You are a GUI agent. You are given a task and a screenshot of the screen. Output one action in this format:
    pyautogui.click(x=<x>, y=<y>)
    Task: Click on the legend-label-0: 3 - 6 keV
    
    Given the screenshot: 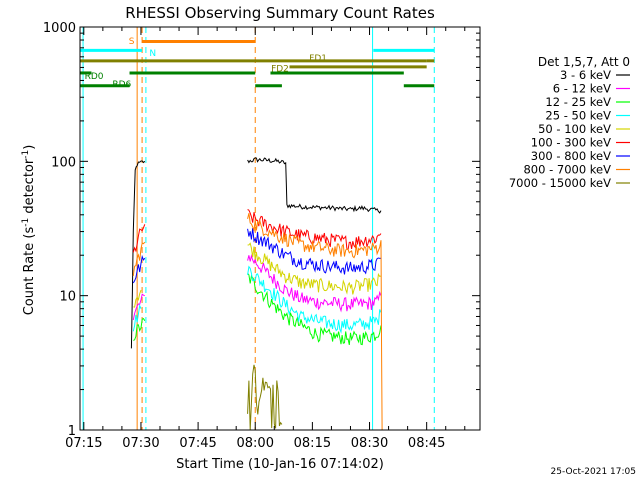 What is the action you would take?
    pyautogui.click(x=585, y=75)
    